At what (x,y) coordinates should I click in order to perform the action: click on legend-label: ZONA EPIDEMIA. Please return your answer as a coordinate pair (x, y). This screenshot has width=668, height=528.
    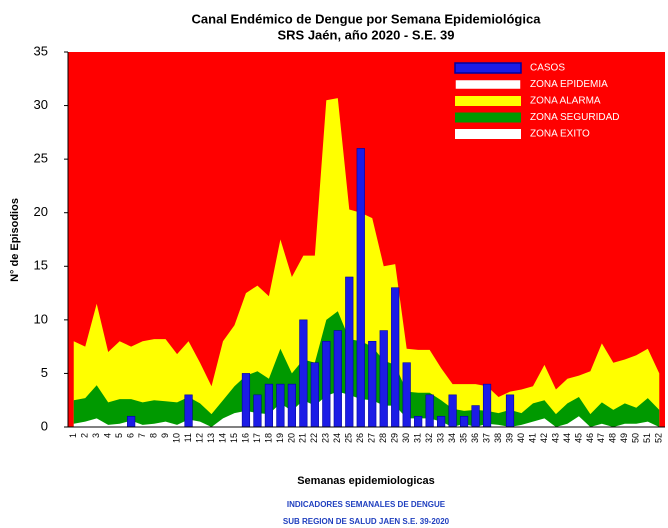
    Looking at the image, I should click on (569, 84).